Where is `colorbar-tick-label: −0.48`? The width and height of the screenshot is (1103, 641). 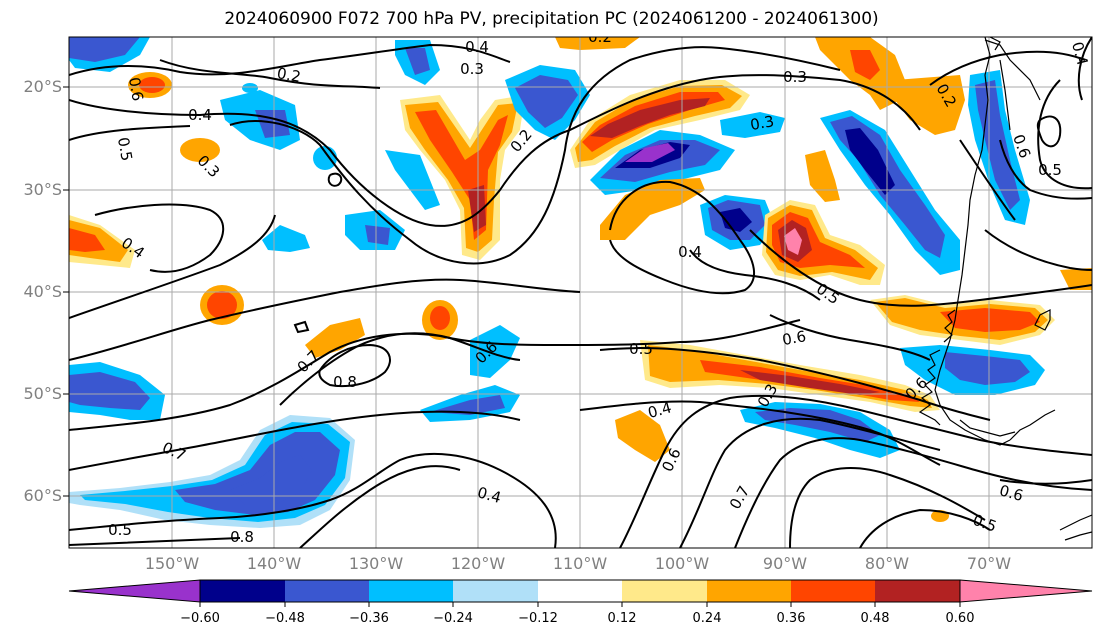
colorbar-tick-label: −0.48 is located at coordinates (285, 618).